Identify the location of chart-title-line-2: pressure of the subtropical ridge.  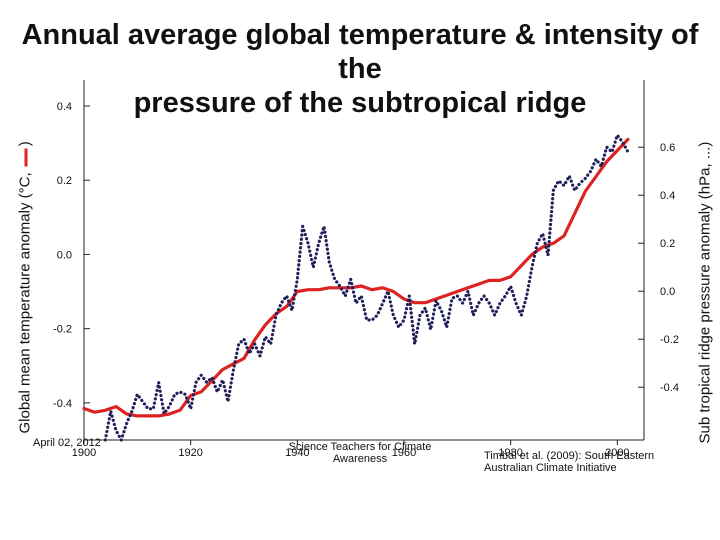
(360, 103).